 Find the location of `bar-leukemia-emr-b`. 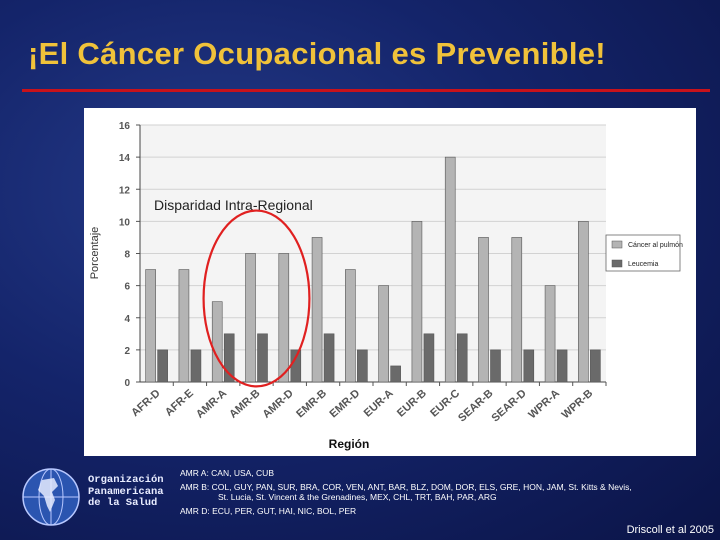

bar-leukemia-emr-b is located at coordinates (329, 358).